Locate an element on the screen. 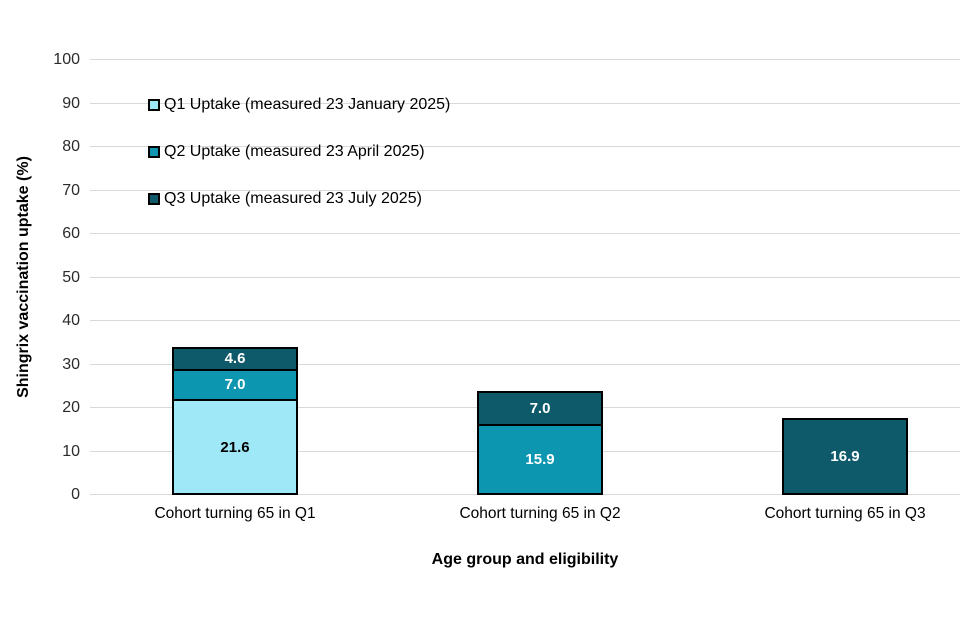 This screenshot has height=640, width=960. bar-value-label: 15.9 is located at coordinates (540, 459).